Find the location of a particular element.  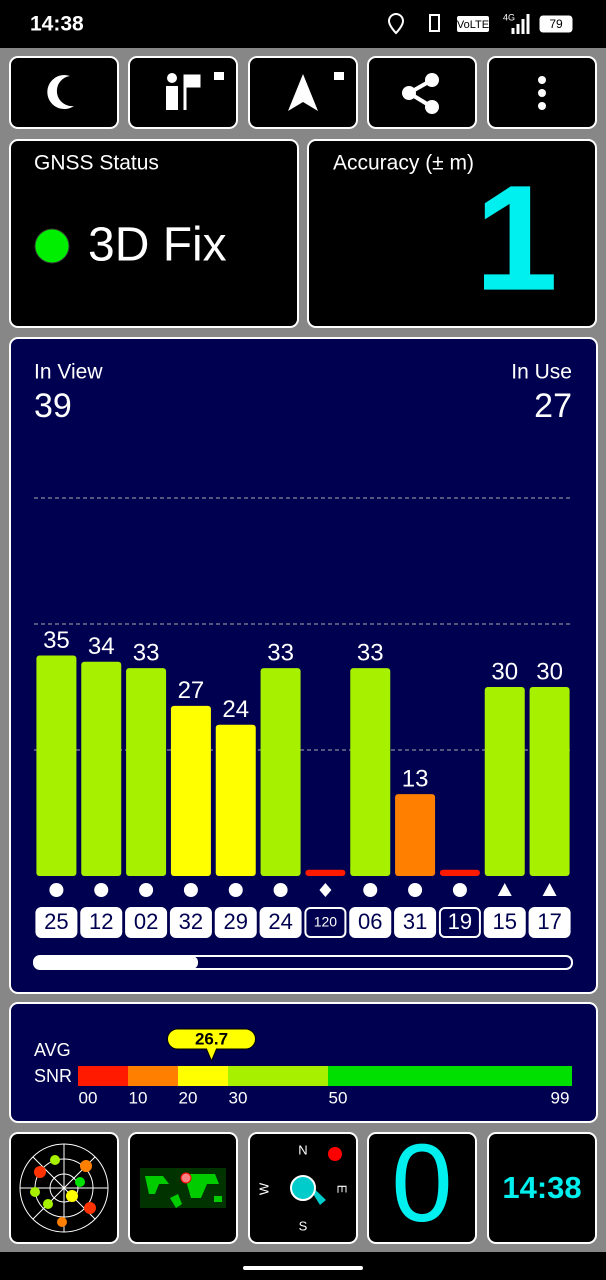

snr-tick-label: 10 is located at coordinates (138, 1097).